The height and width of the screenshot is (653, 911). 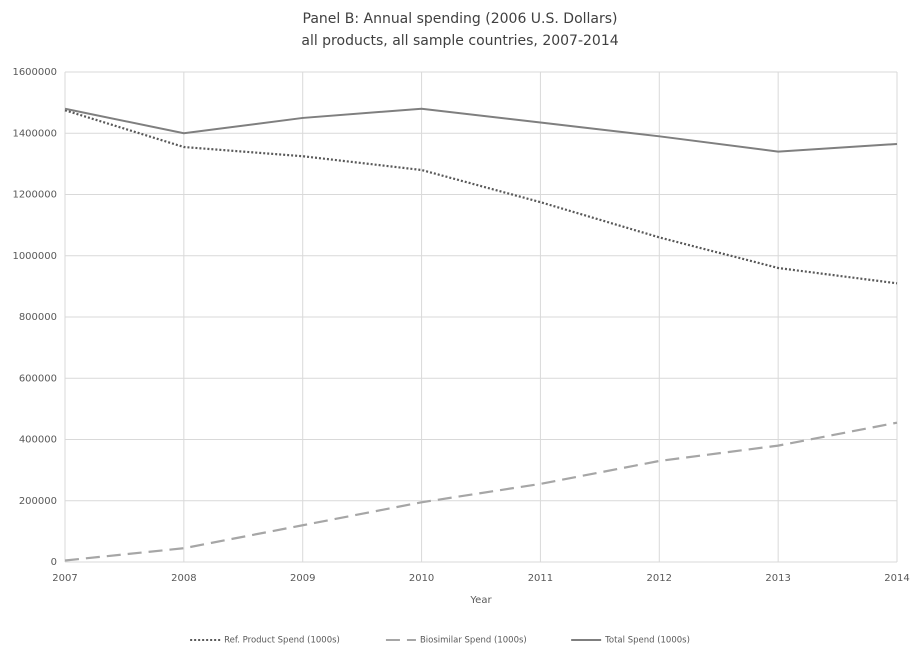 What do you see at coordinates (34, 256) in the screenshot?
I see `y-tick-label: 1000000` at bounding box center [34, 256].